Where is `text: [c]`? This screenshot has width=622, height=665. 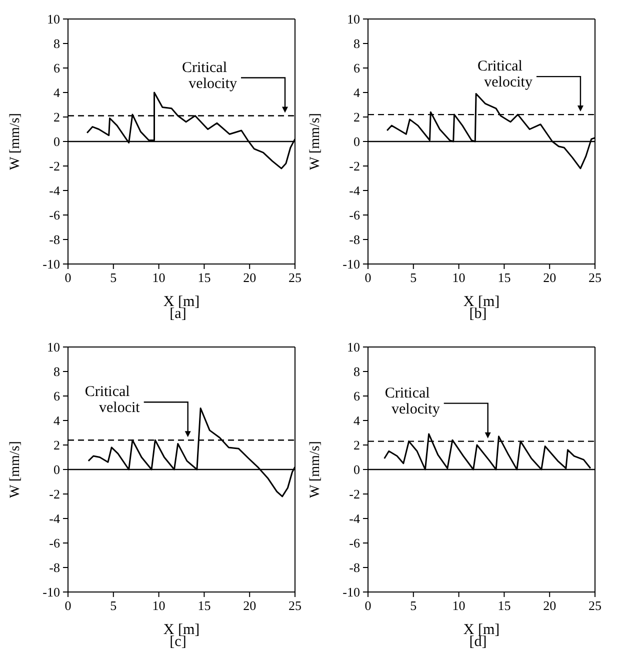 text: [c] is located at coordinates (177, 642).